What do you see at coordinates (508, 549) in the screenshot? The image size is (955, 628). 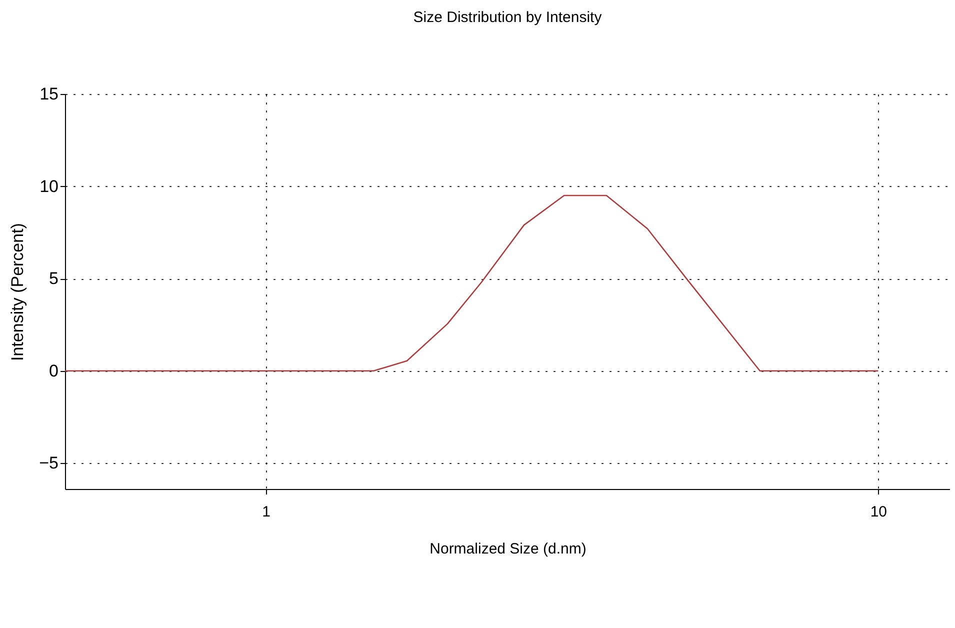 I see `x-axis-title: Normalized Size (d.nm)` at bounding box center [508, 549].